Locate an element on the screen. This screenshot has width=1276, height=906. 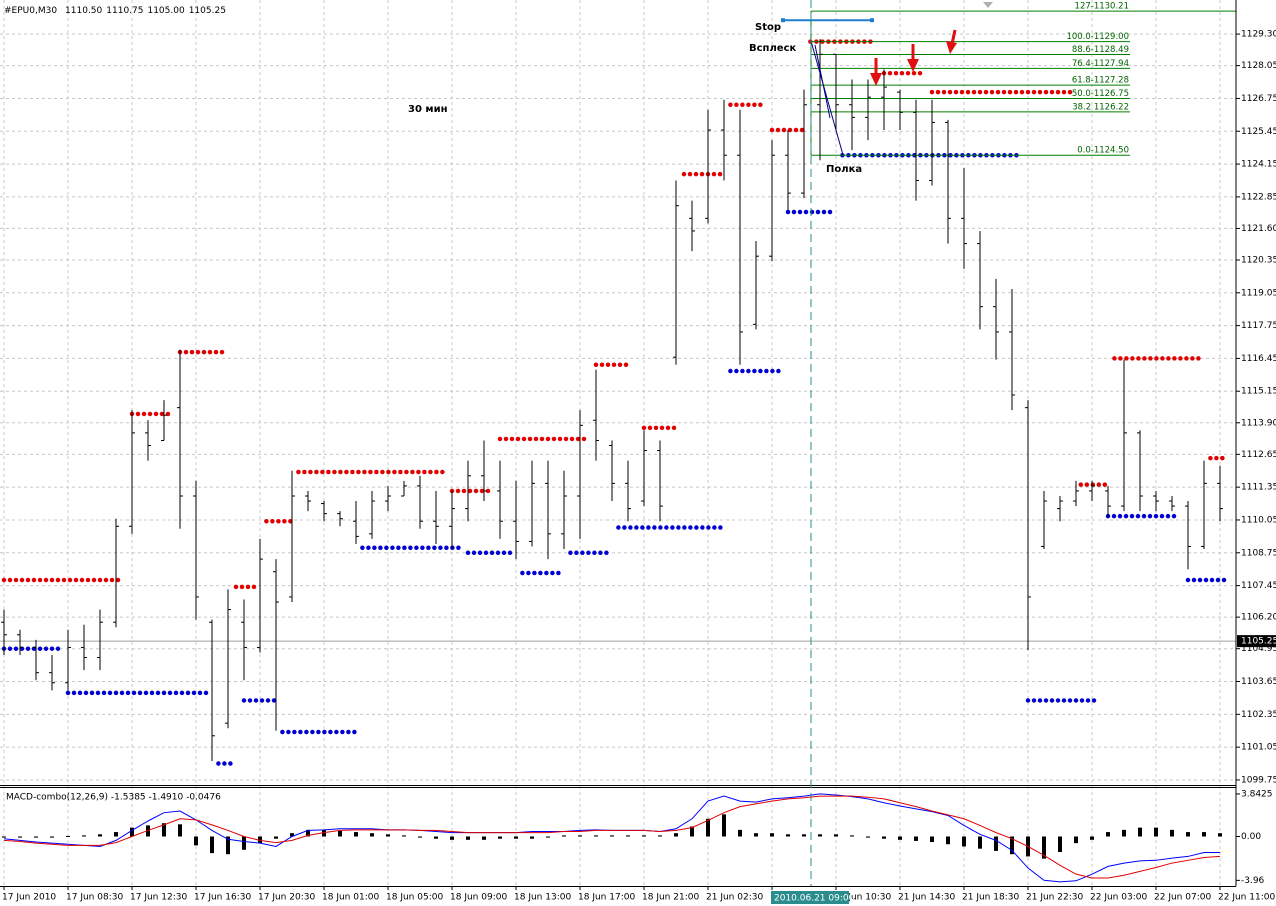
x-tick-label: 18 Jun 01:00 is located at coordinates (350, 898).